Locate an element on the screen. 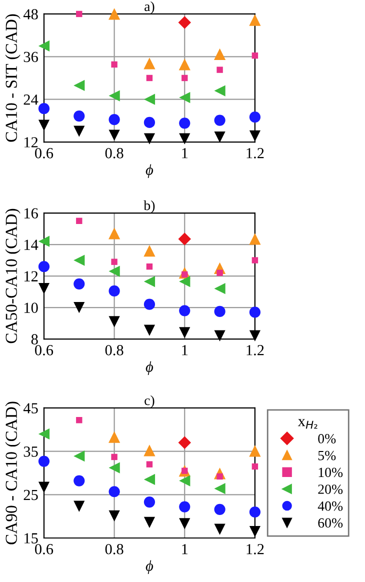 This screenshot has height=582, width=365. legend-label: 10% is located at coordinates (330, 473).